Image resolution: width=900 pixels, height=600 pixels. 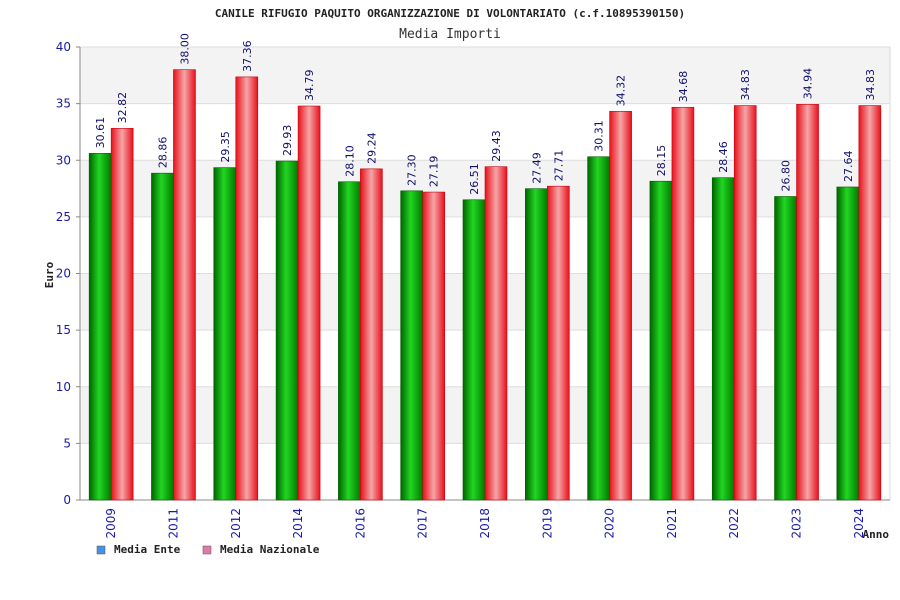 What do you see at coordinates (870, 303) in the screenshot?
I see `bar-media-nazionale-2024` at bounding box center [870, 303].